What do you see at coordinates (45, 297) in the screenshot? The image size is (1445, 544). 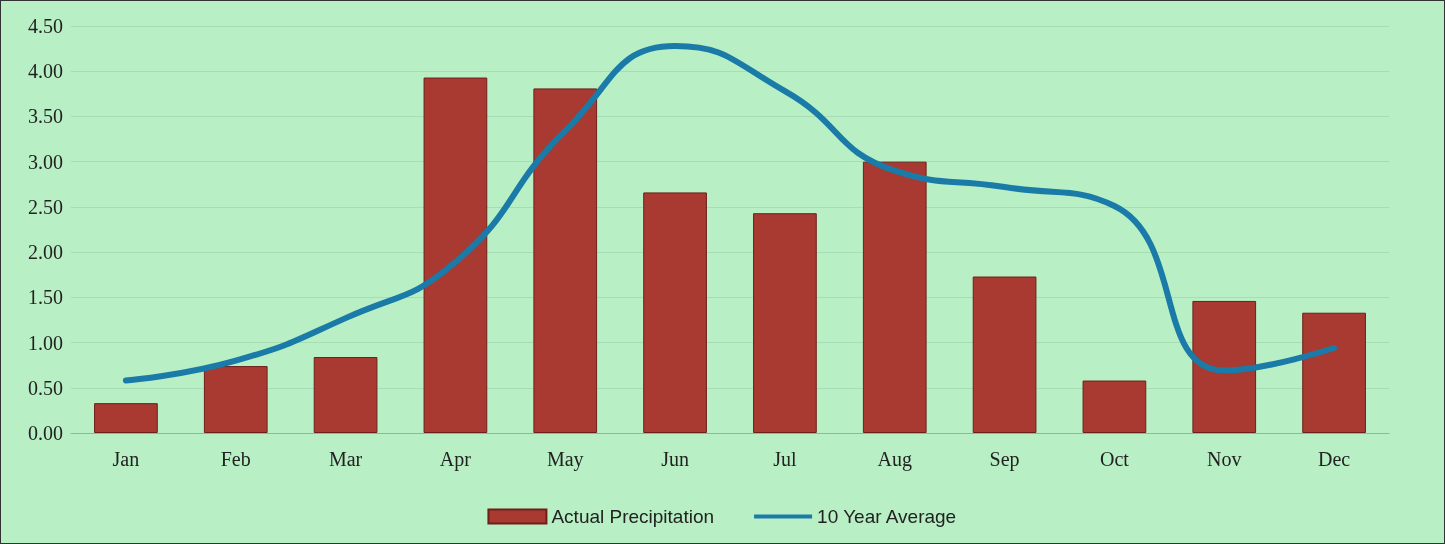 I see `y-tick-label: 1.50` at bounding box center [45, 297].